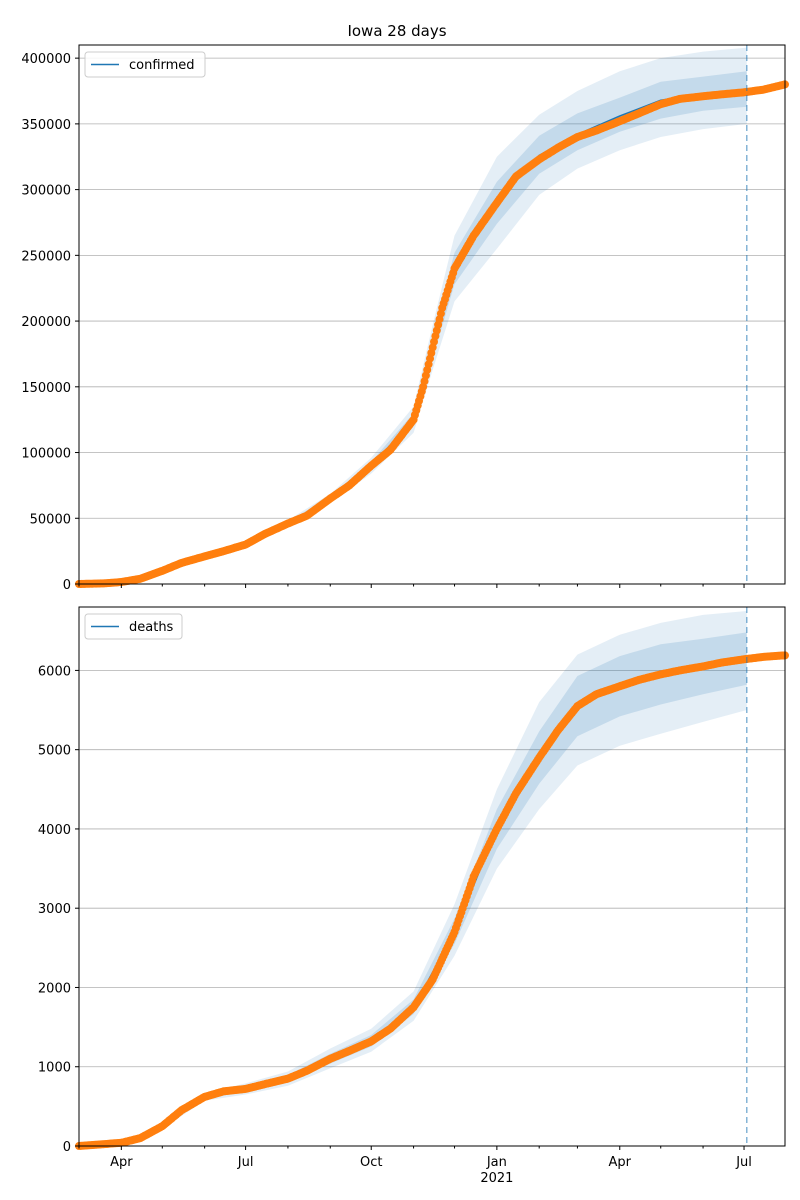 This screenshot has height=1200, width=800. I want to click on y-tick-label: 200000, so click(46, 322).